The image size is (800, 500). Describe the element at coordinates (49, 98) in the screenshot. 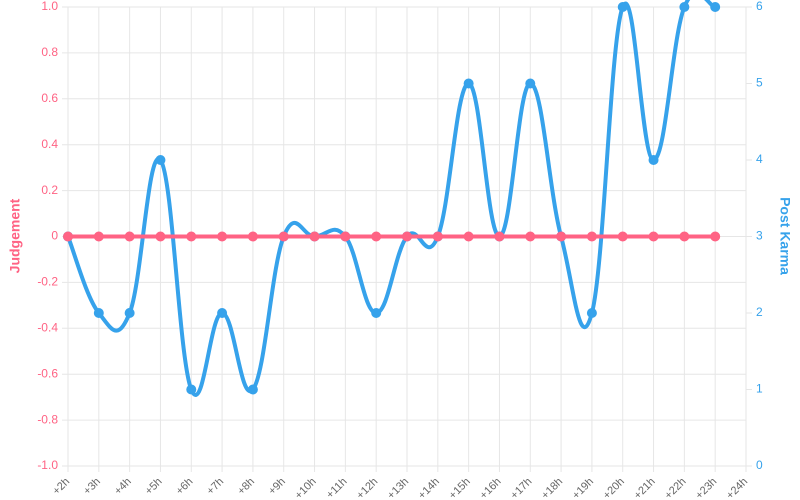

I see `y-tick-label: 0.6` at that location.